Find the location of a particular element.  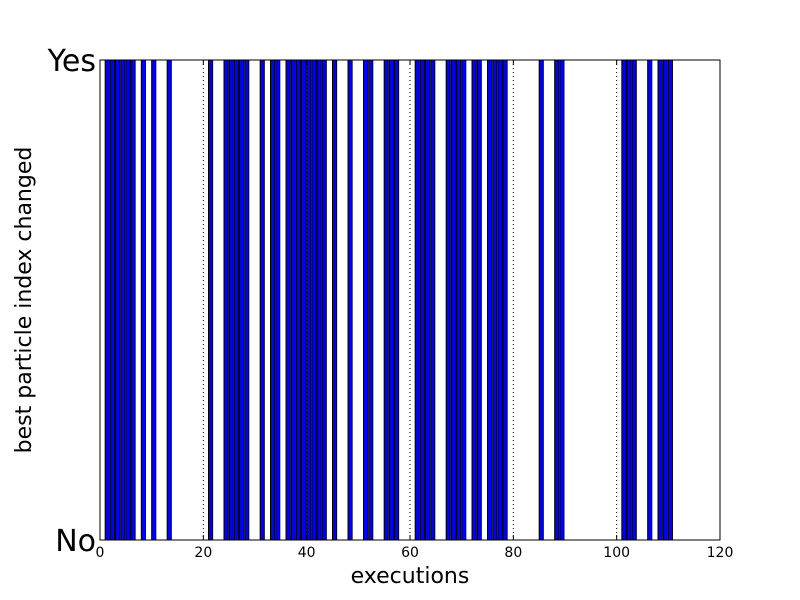

x-axis-label: executions is located at coordinates (410, 576).